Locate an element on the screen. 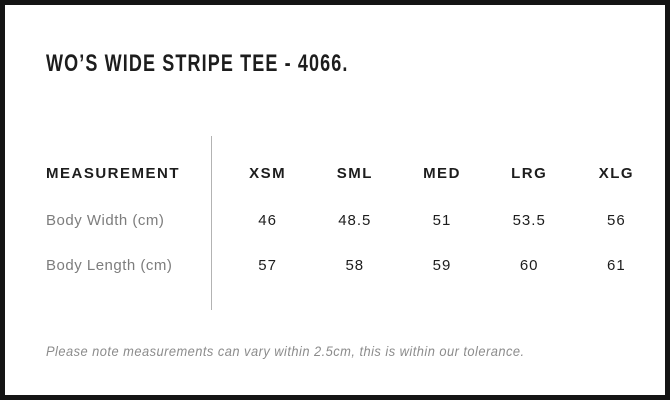 Image resolution: width=670 pixels, height=400 pixels. body-length-sml: 58 is located at coordinates (355, 265).